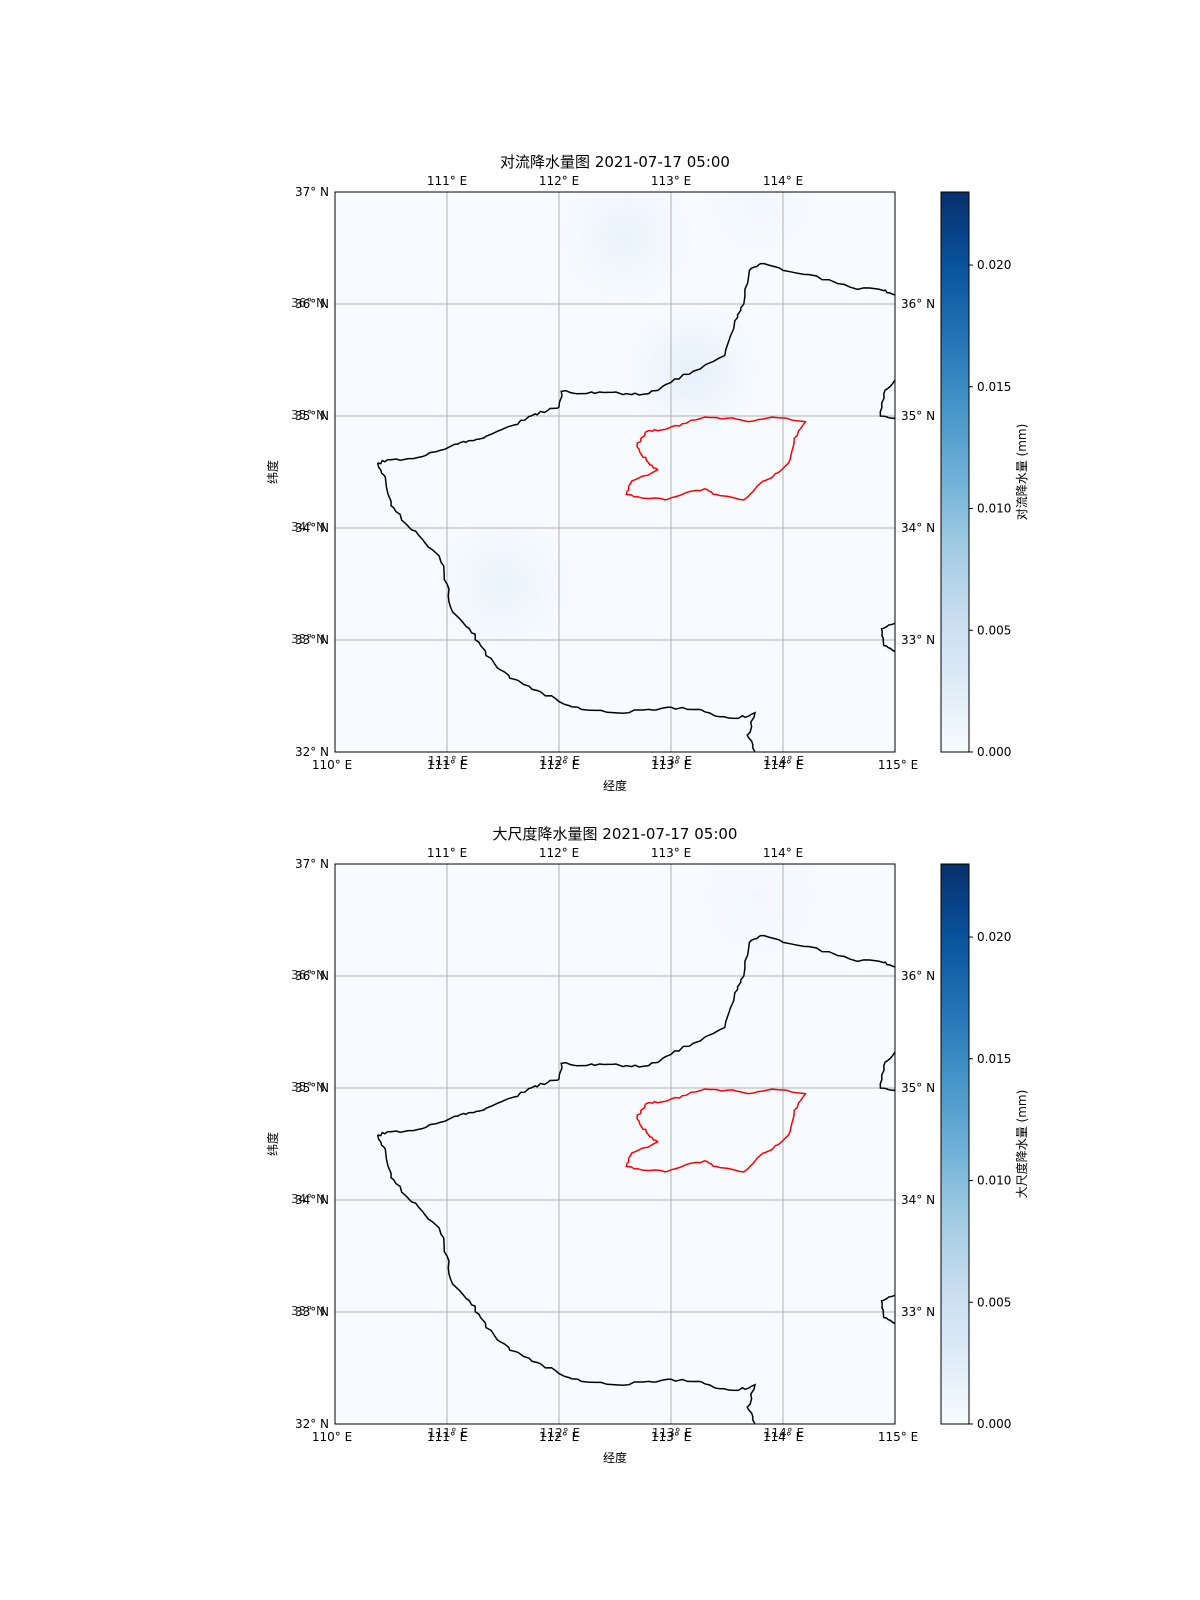 The width and height of the screenshot is (1200, 1600). I want to click on colorbar-label: 大尺度降水量 (mm), so click(1021, 1144).